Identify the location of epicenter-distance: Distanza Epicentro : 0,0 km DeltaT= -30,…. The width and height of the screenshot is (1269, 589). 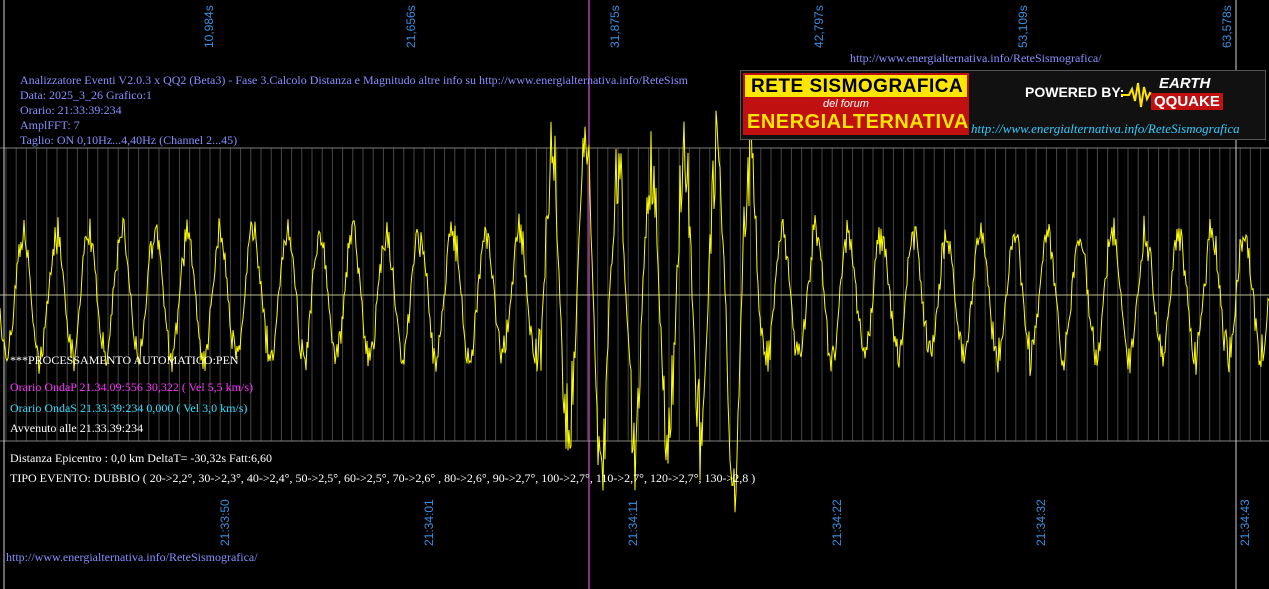
(141, 458).